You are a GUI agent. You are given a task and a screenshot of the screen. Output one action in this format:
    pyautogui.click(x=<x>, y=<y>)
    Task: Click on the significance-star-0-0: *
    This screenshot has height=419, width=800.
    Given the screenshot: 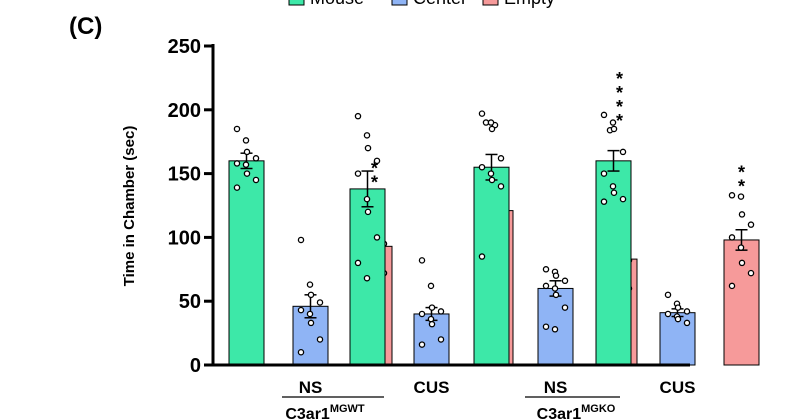 What is the action you would take?
    pyautogui.click(x=374, y=169)
    